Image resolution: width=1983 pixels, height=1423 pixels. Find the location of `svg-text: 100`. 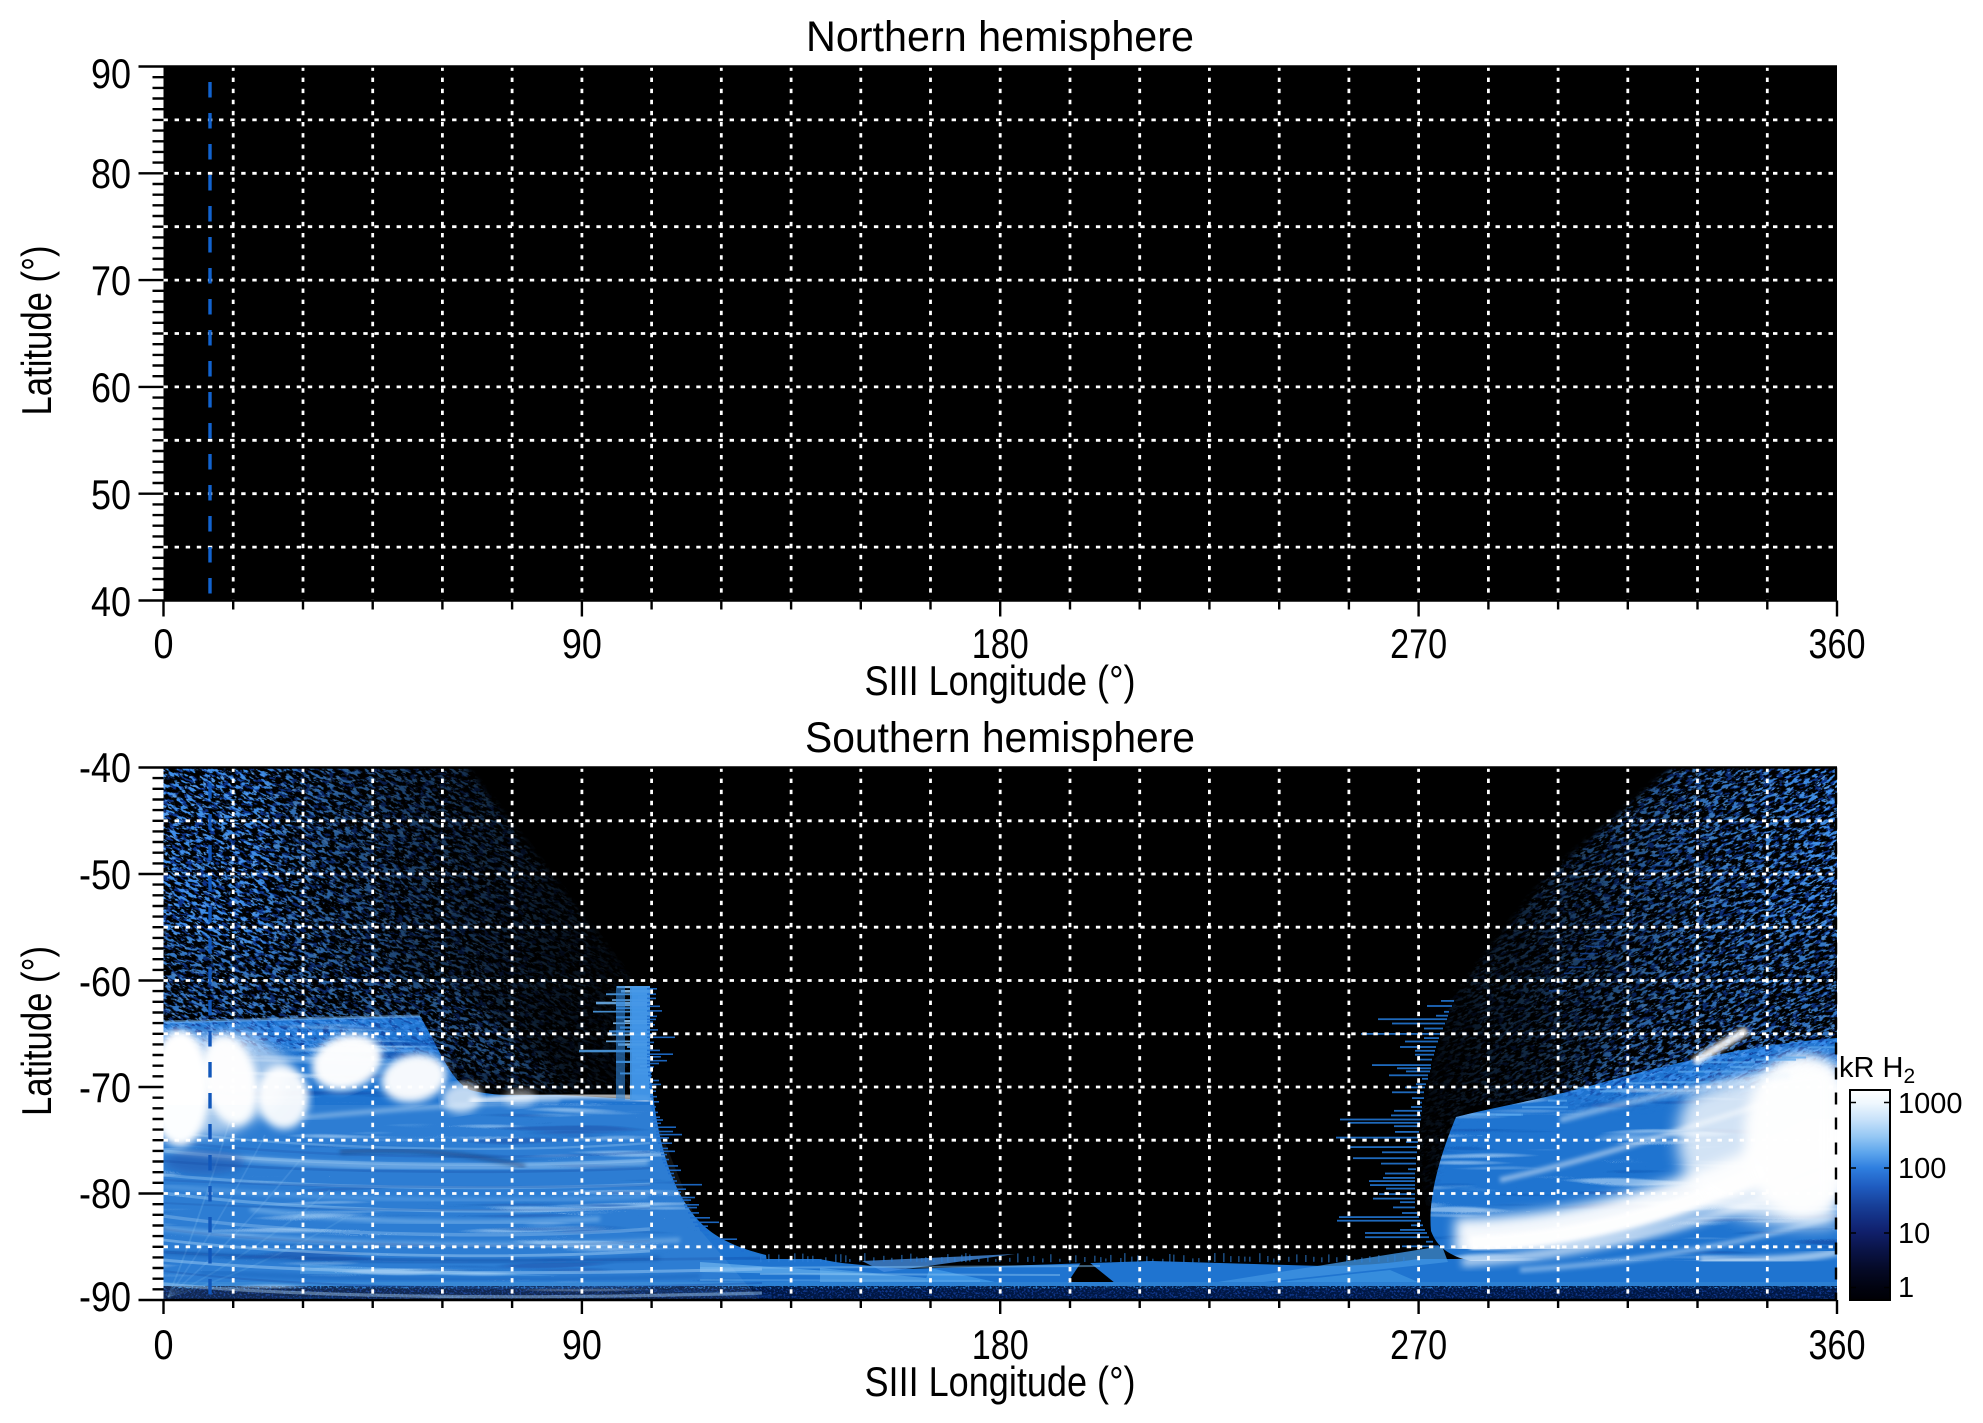

svg-text: 100 is located at coordinates (1922, 1169).